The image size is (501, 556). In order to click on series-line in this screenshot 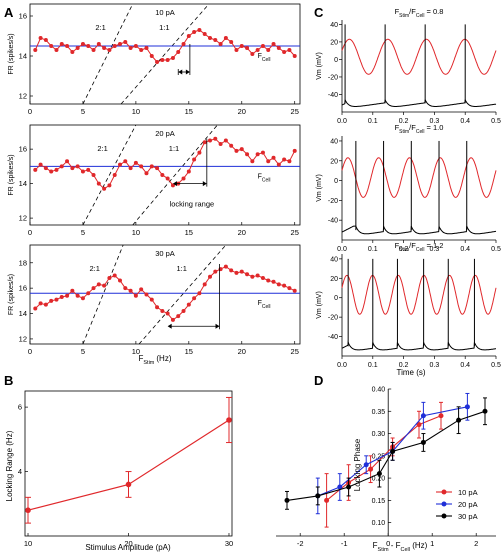, I will do `click(384, 458)`.